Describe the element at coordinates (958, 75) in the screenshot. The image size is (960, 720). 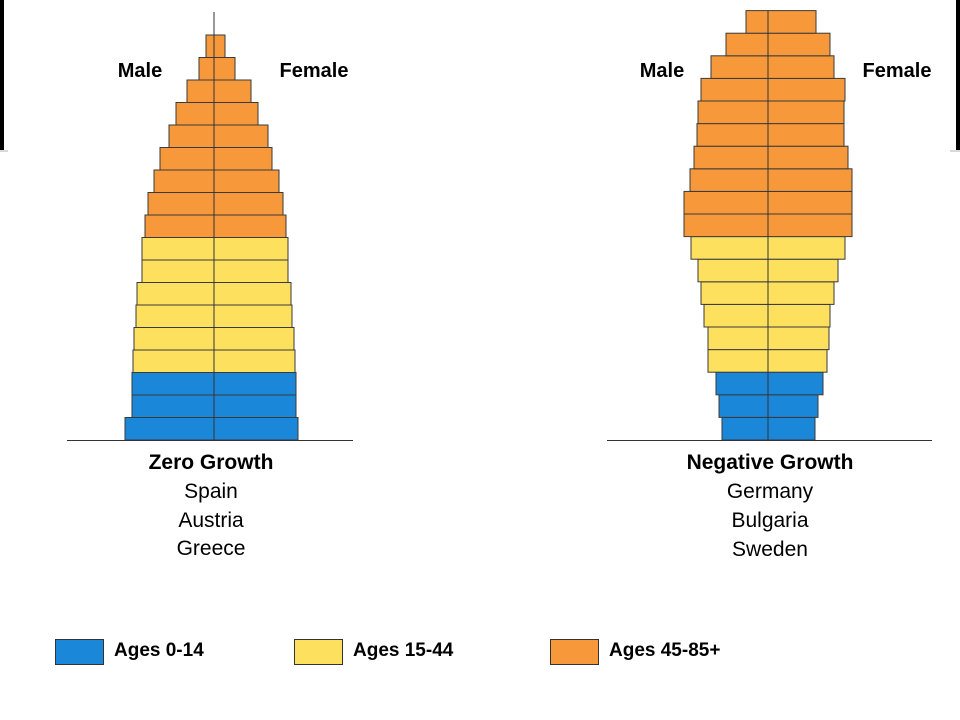
I see `right-edge-bar` at that location.